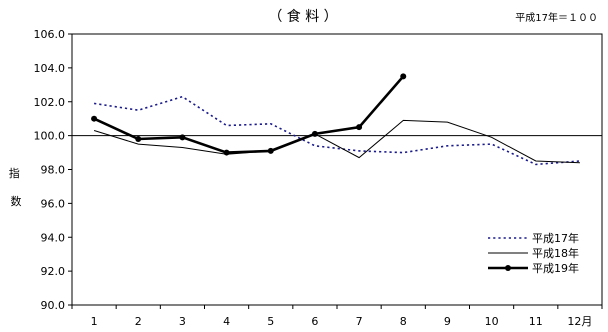 This screenshot has width=608, height=332. I want to click on y-tick-label: 104.0, so click(50, 68).